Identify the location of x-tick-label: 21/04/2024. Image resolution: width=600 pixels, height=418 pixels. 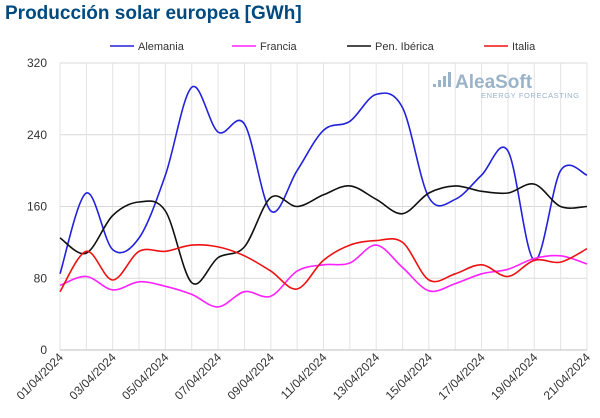
(567, 376).